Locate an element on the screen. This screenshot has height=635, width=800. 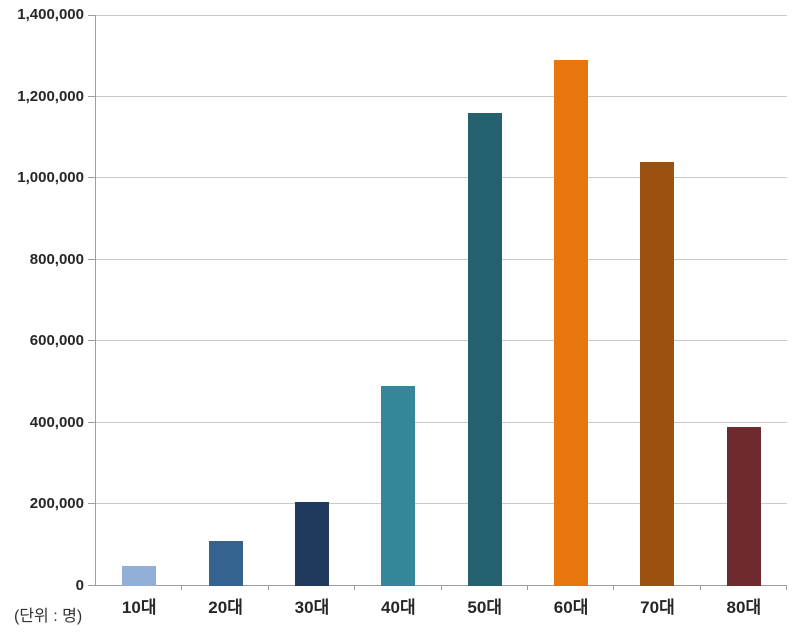
x-axis-label: 20대 is located at coordinates (225, 607).